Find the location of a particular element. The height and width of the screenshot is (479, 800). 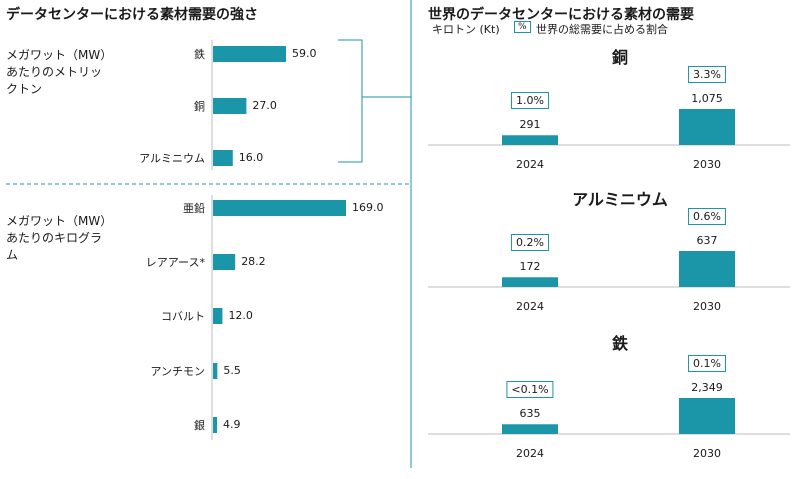

share-box: 0.6% is located at coordinates (707, 216).